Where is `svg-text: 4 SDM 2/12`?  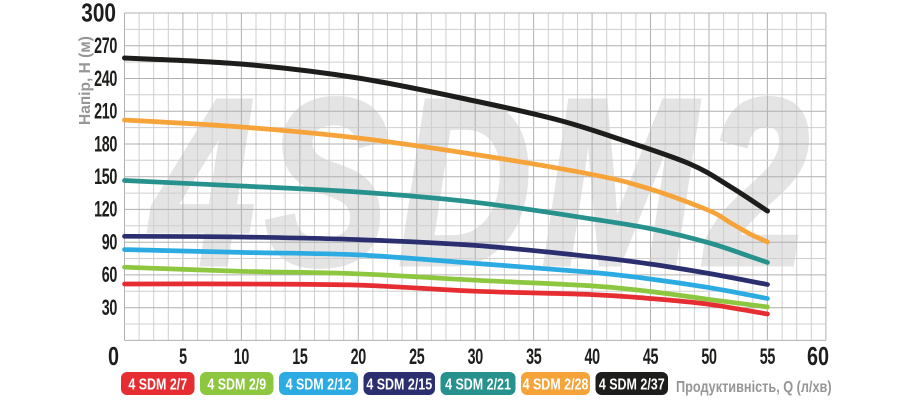
svg-text: 4 SDM 2/12 is located at coordinates (319, 385).